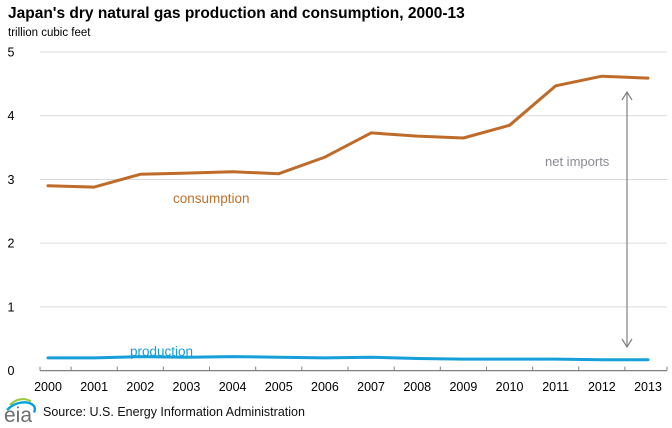 Image resolution: width=672 pixels, height=428 pixels. I want to click on consumption-series-label: consumption, so click(211, 198).